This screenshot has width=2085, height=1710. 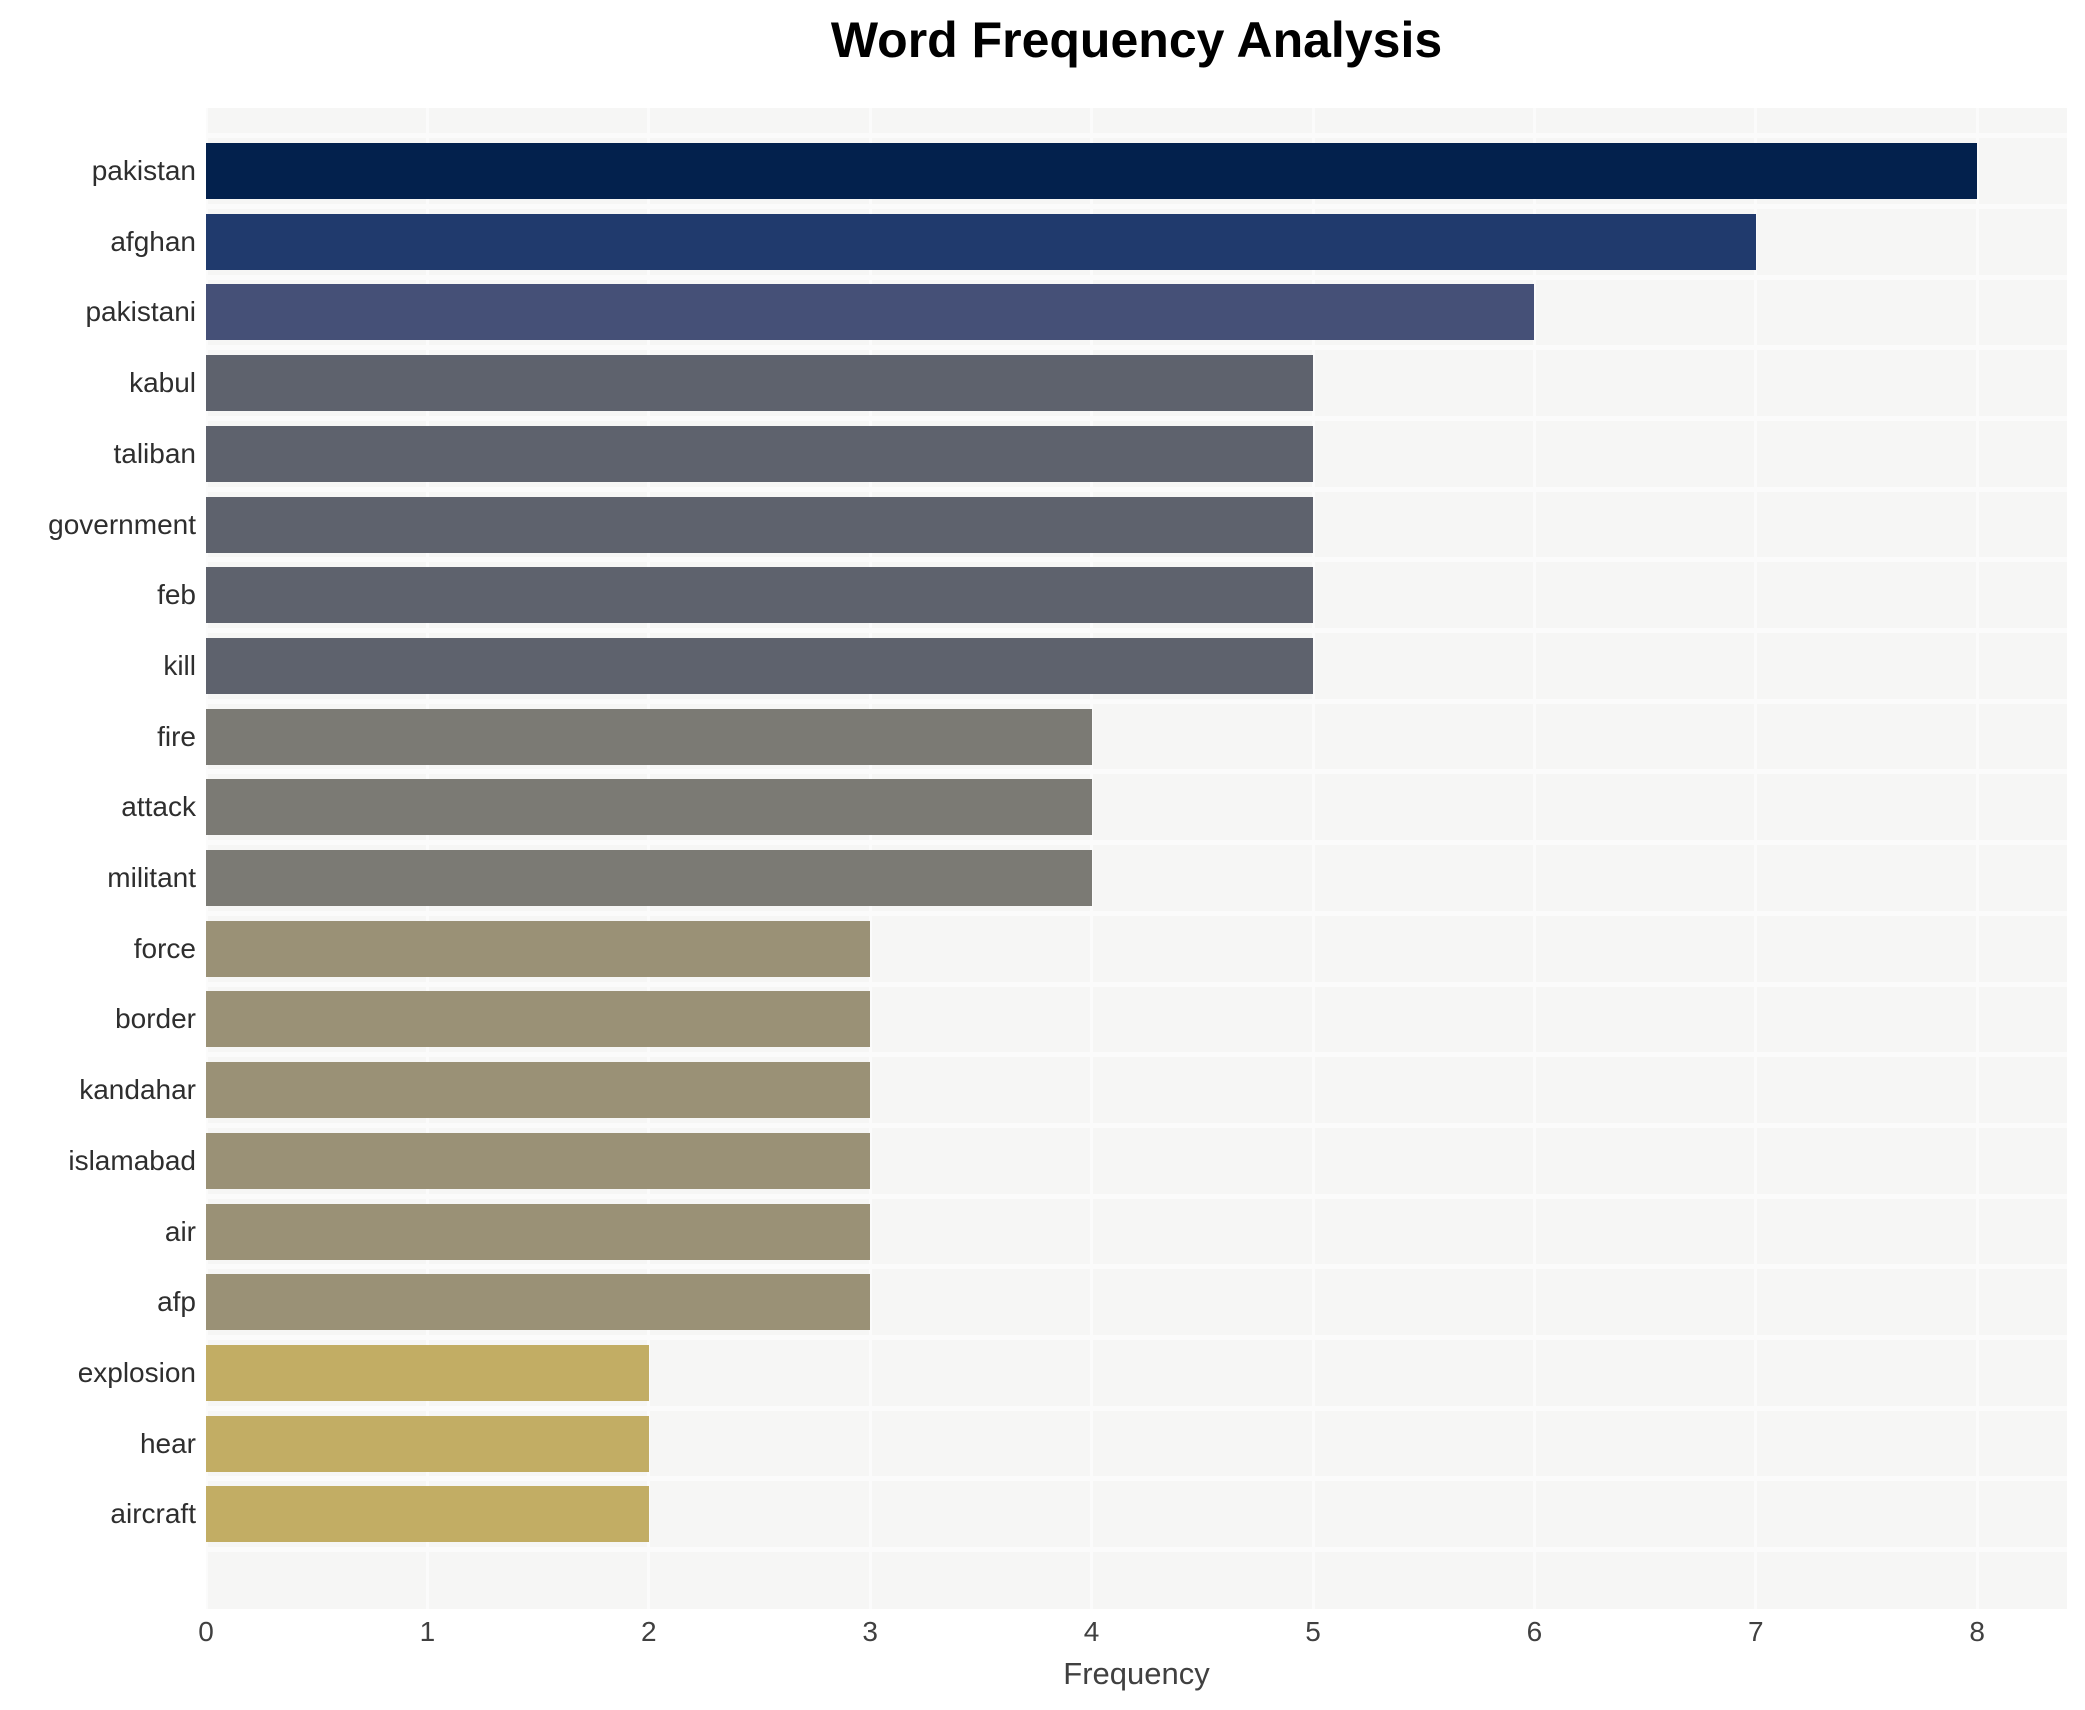 I want to click on bar-kabul, so click(x=759, y=383).